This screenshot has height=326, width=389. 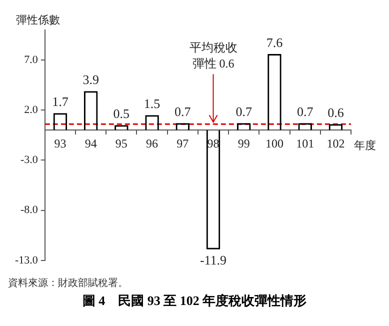 What do you see at coordinates (274, 143) in the screenshot?
I see `x-tick-label: 100` at bounding box center [274, 143].